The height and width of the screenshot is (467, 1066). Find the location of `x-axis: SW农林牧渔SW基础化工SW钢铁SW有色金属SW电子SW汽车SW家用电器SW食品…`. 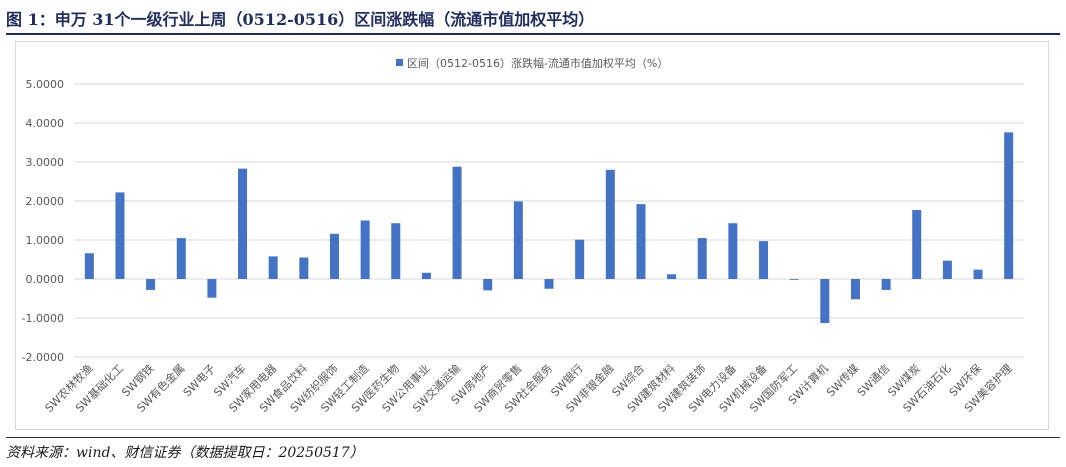

x-axis: SW农林牧渔SW基础化工SW钢铁SW有色金属SW电子SW汽车SW家用电器SW食品… is located at coordinates (528, 388).